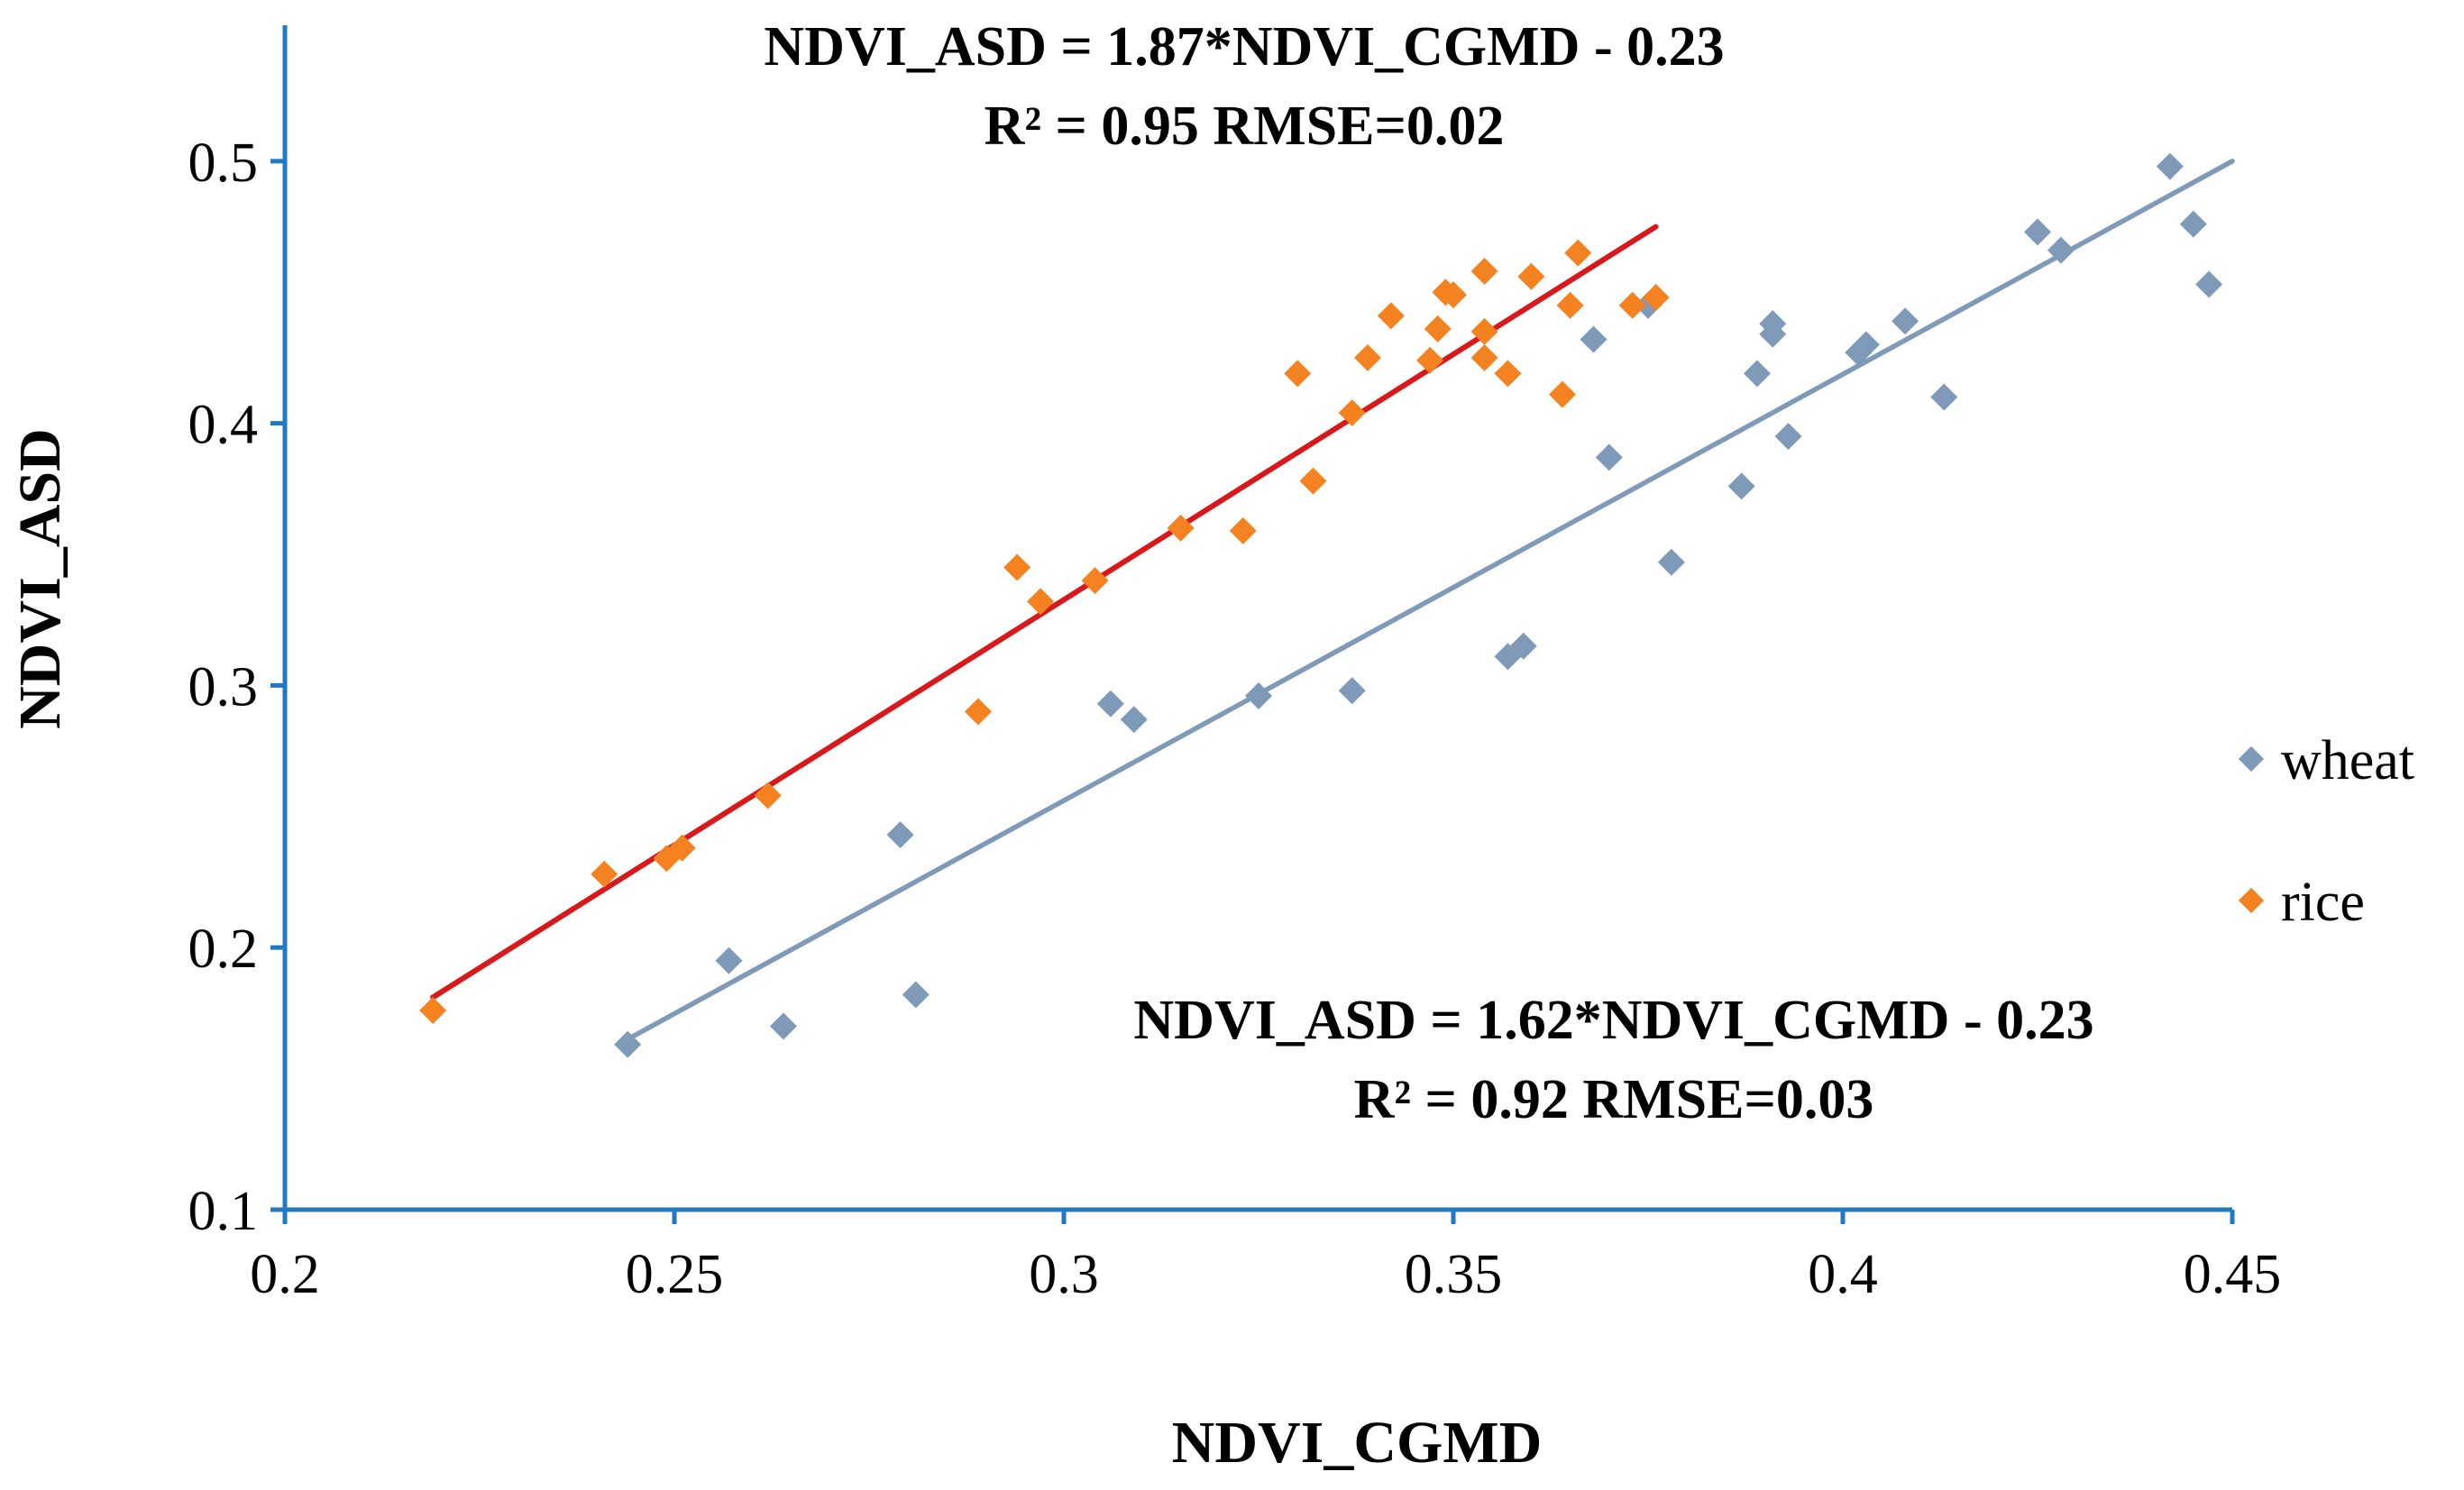  Describe the element at coordinates (1613, 1020) in the screenshot. I see `wheat-equation: NDVI_ASD = 1.62*NDVI_CGMD - 0.23` at that location.